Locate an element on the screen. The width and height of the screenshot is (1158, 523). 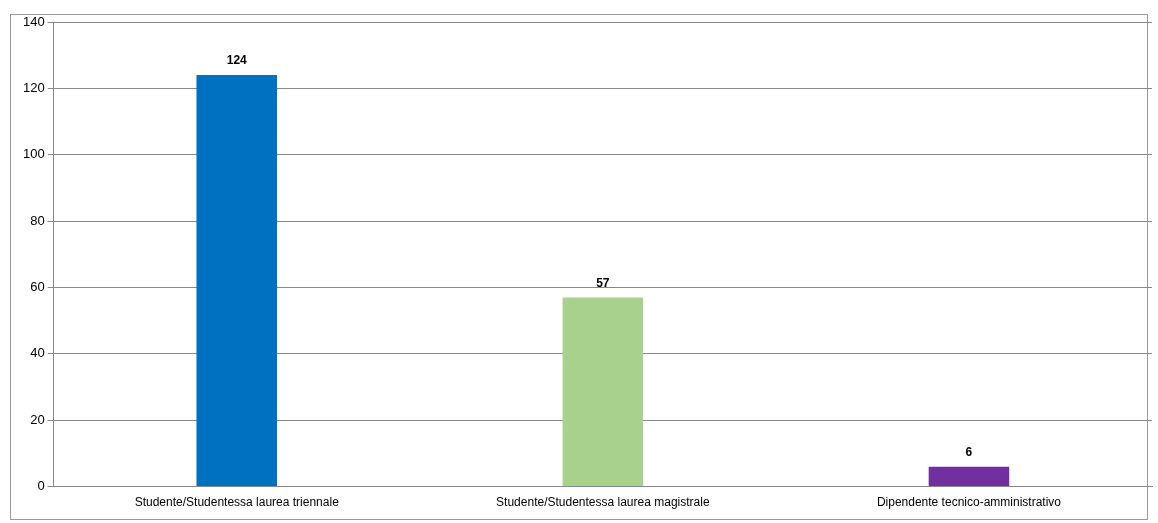
y-tick-label: 120 is located at coordinates (33, 87).